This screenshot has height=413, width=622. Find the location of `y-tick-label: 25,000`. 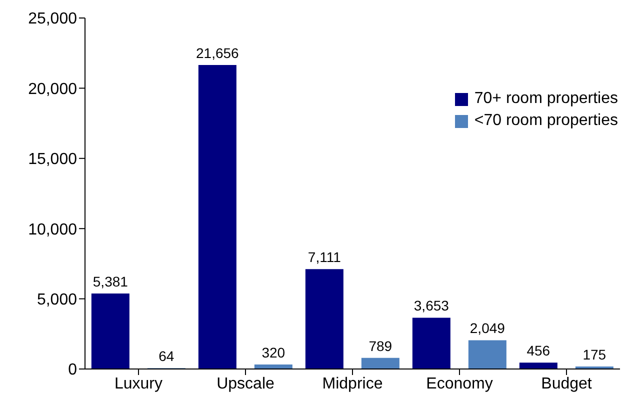

y-tick-label: 25,000 is located at coordinates (53, 19).